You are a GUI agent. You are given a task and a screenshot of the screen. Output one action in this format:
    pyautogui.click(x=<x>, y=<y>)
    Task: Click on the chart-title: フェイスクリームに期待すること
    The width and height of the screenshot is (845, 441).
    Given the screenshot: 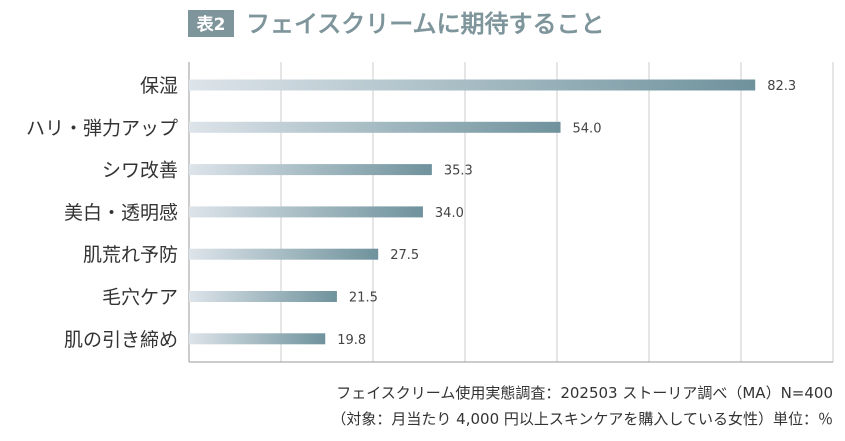 What is the action you would take?
    pyautogui.click(x=425, y=24)
    